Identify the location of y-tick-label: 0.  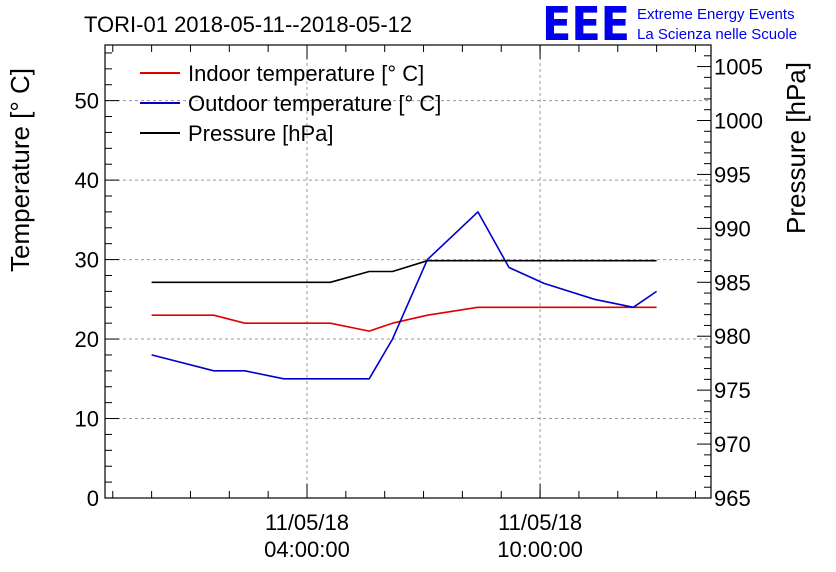
(93, 498).